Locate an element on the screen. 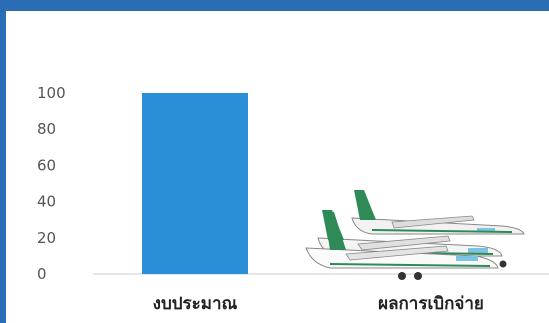 The width and height of the screenshot is (549, 323). y-tick-label: 20 is located at coordinates (46, 238).